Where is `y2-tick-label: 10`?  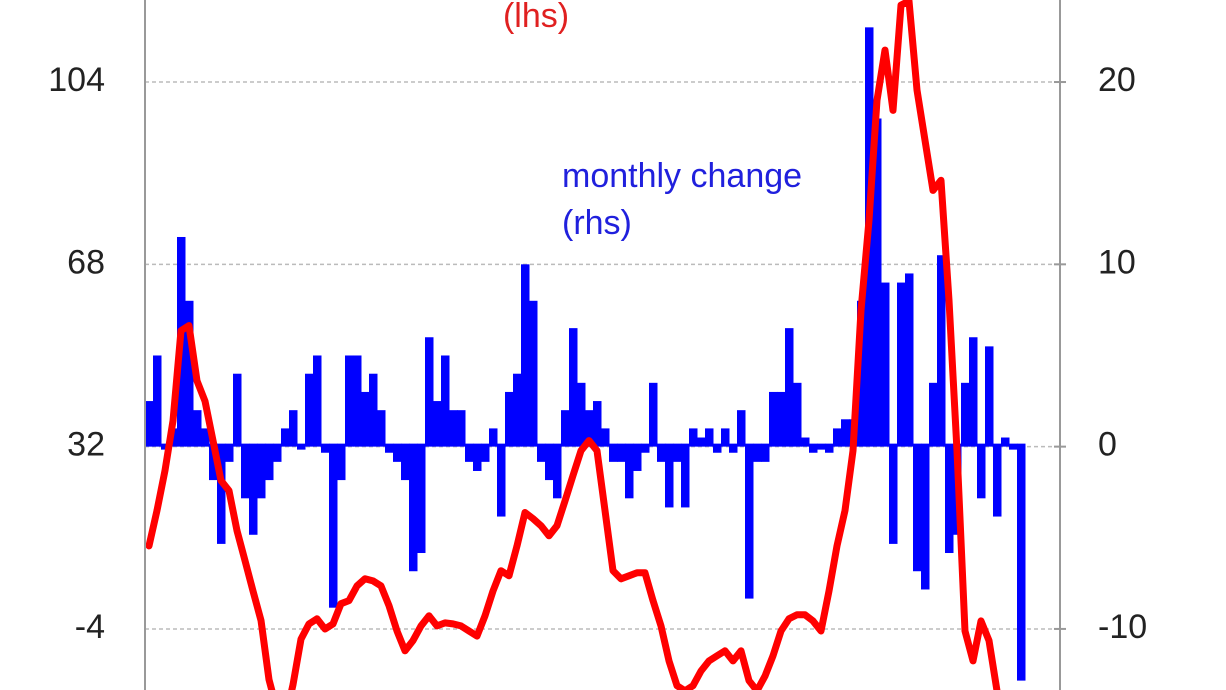 y2-tick-label: 10 is located at coordinates (1117, 262).